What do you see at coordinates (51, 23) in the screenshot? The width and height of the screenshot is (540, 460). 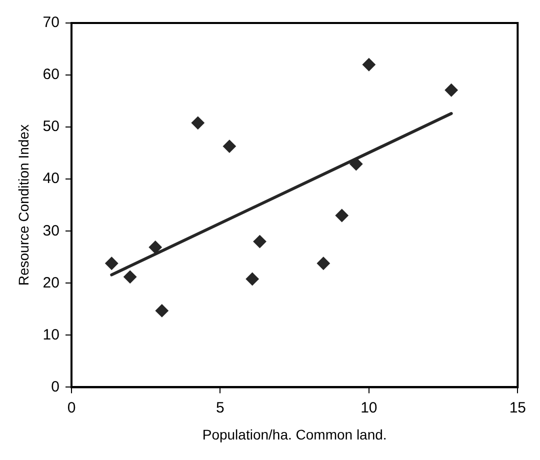 I see `y-tick-label: 70` at bounding box center [51, 23].